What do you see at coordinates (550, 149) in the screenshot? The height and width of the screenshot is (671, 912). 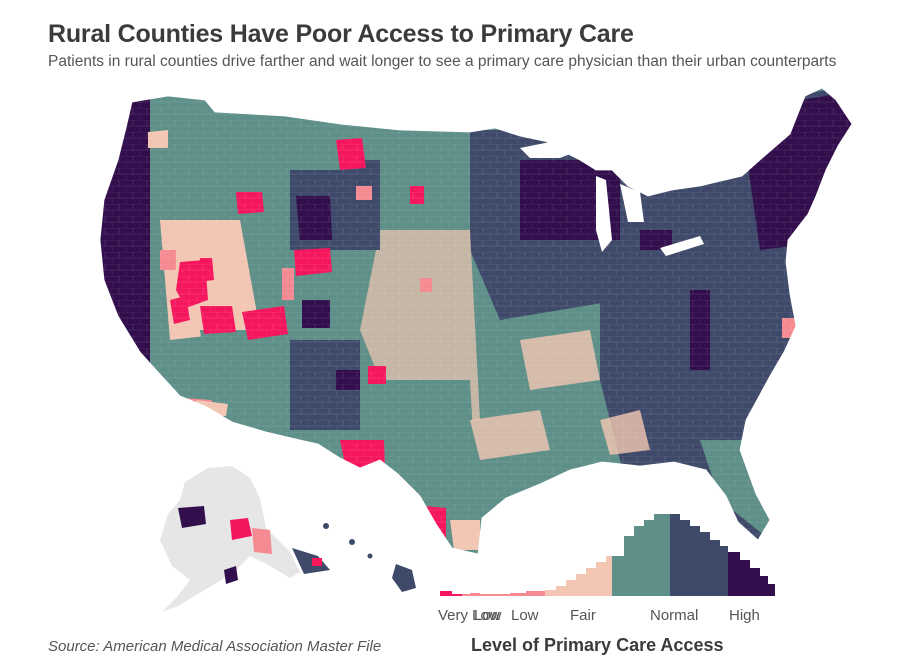 I see `lake-superior` at bounding box center [550, 149].